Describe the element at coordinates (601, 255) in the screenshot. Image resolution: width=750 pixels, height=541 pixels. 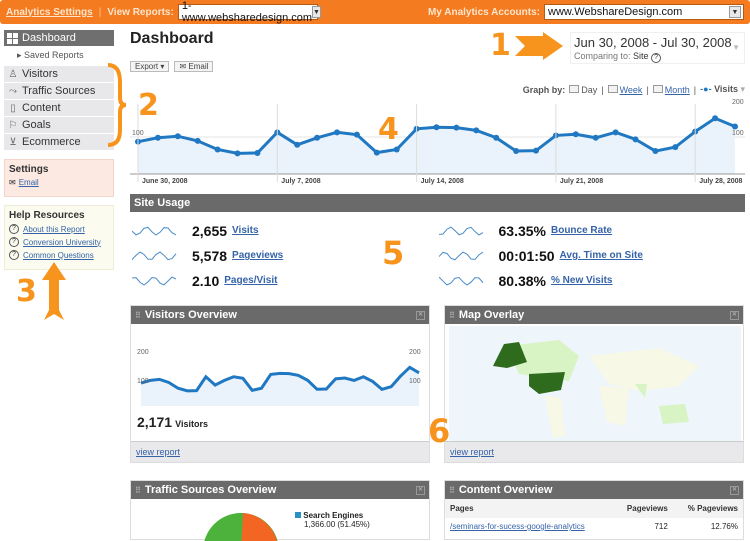
I see `metric-link: Avg. Time on Site` at that location.